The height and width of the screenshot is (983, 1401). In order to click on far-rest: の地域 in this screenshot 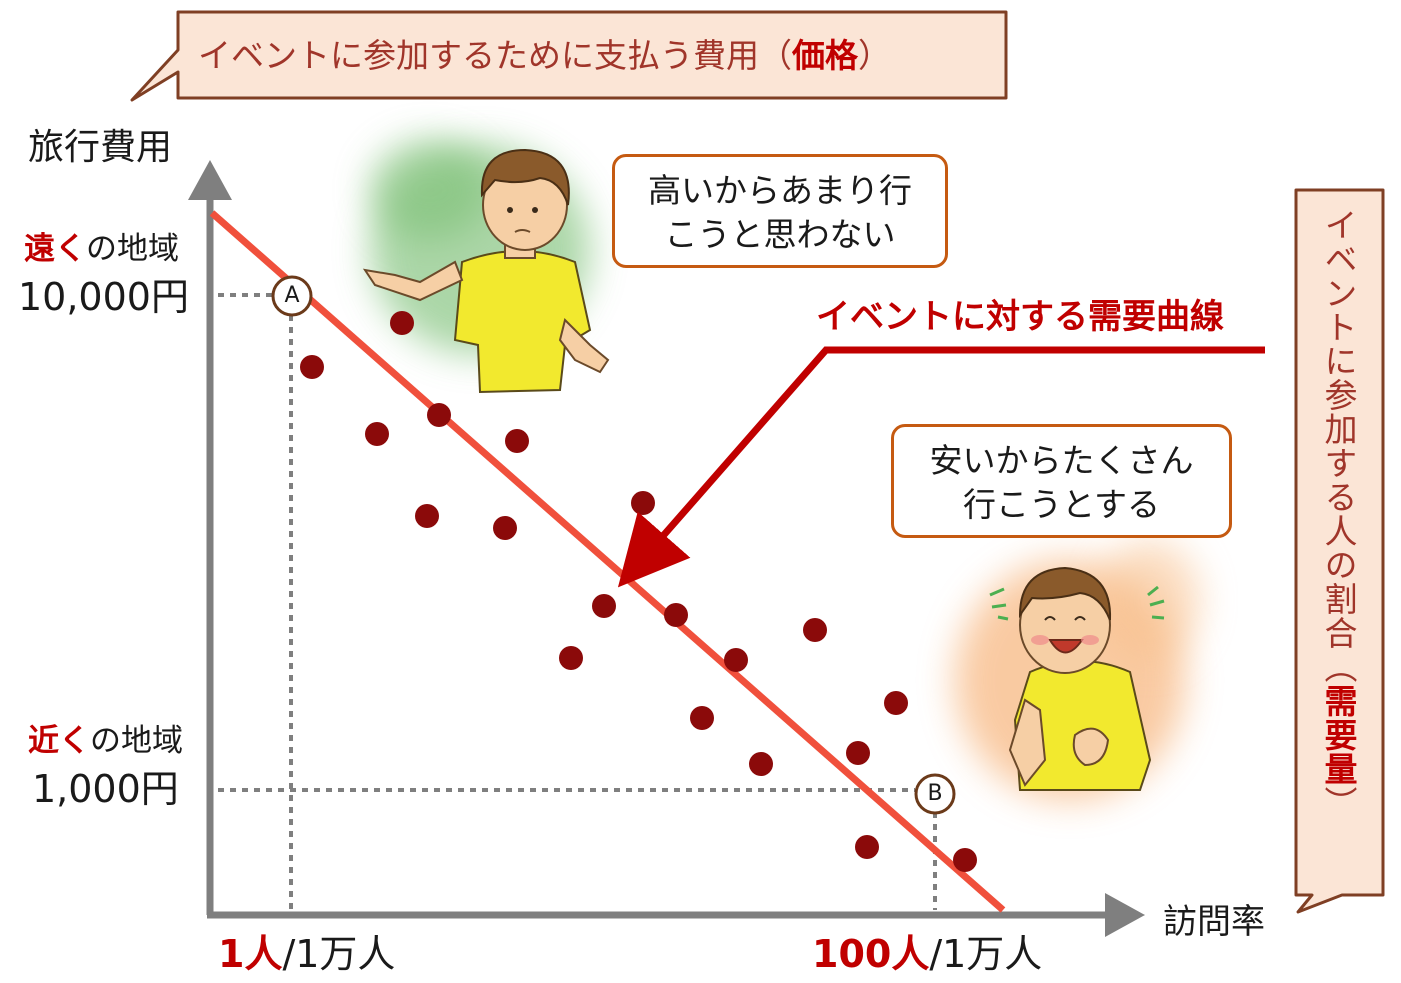, I will do `click(132, 249)`.